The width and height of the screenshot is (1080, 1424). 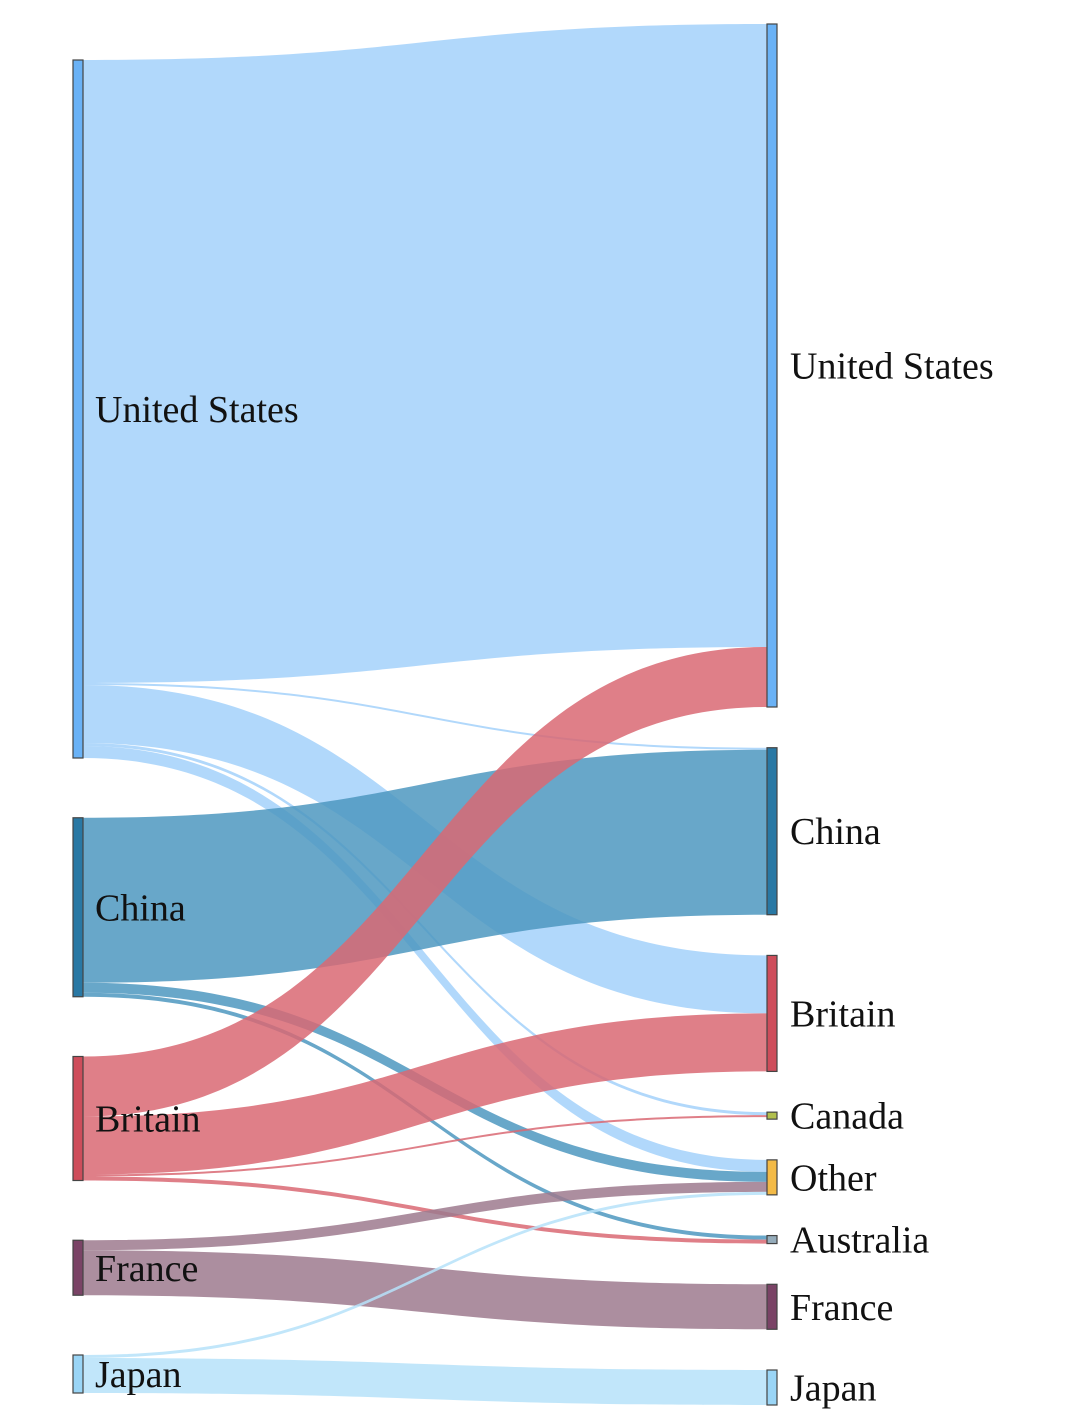 What do you see at coordinates (772, 1387) in the screenshot?
I see `target-node-japan` at bounding box center [772, 1387].